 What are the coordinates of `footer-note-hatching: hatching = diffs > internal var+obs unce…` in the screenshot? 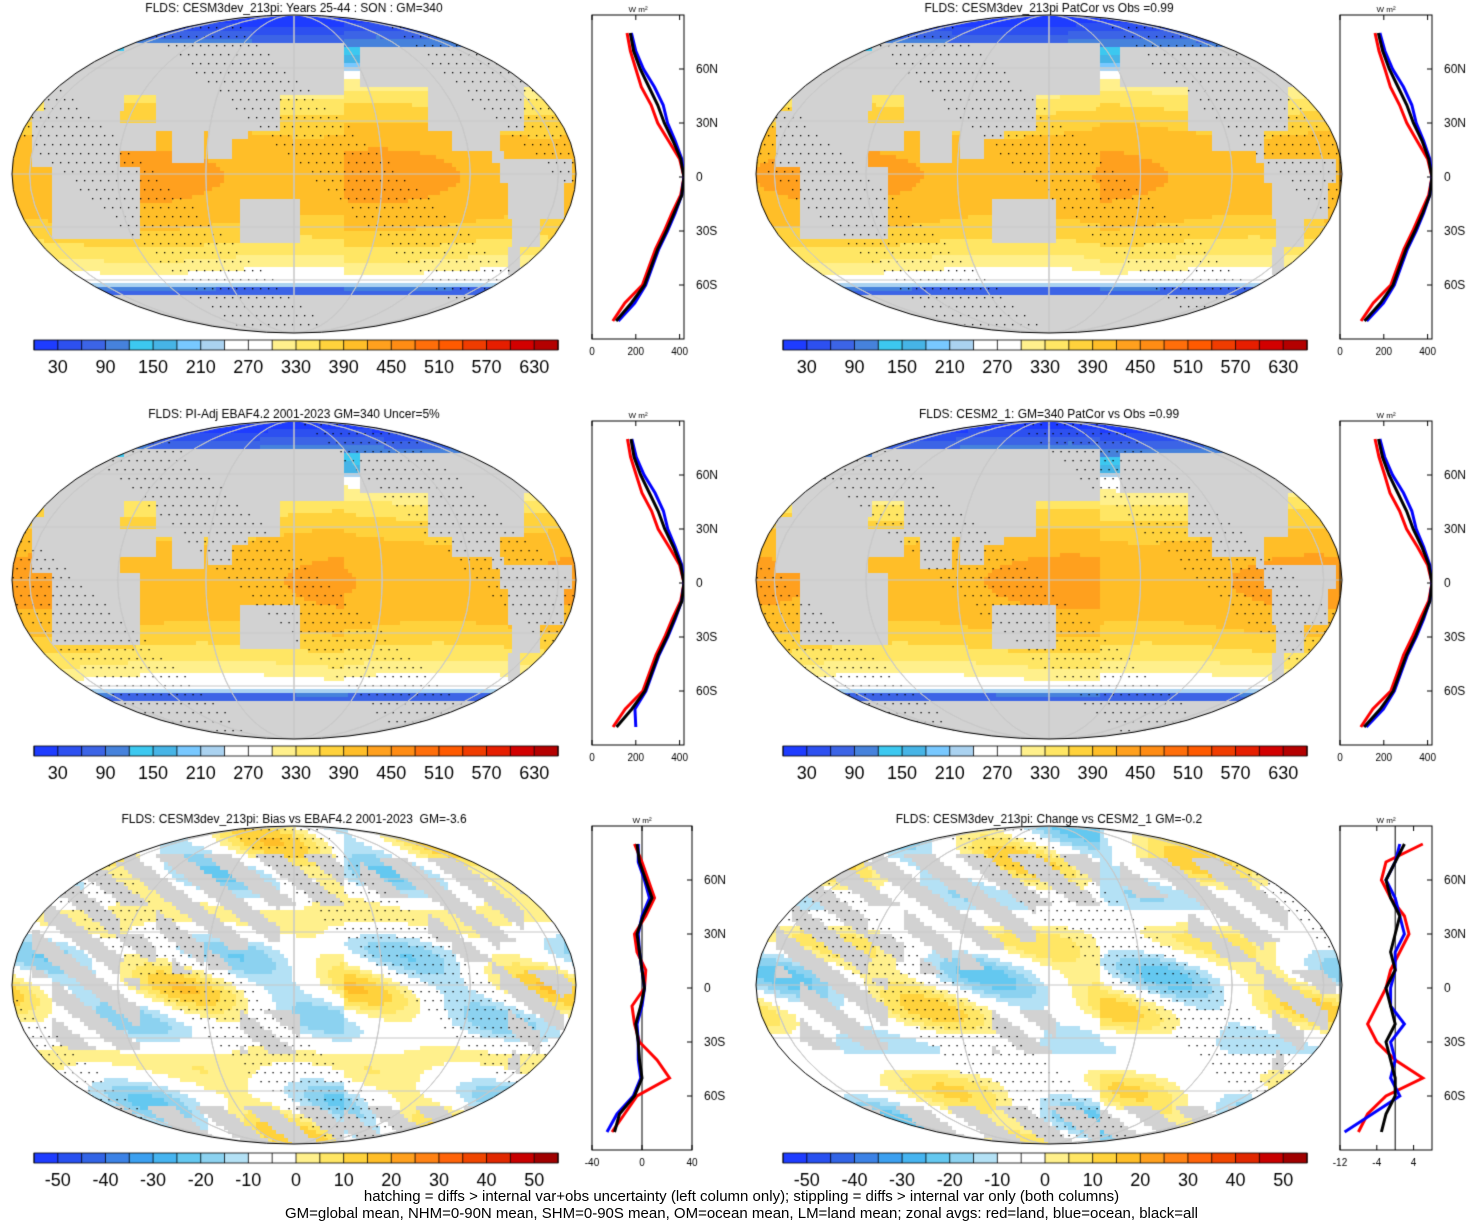 It's located at (741, 1196).